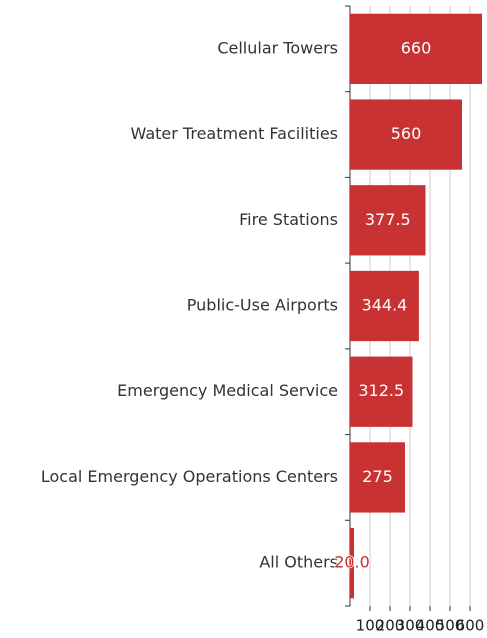 Image resolution: width=487 pixels, height=638 pixels. What do you see at coordinates (227, 390) in the screenshot?
I see `y-tick-label: Emergency Medical Service` at bounding box center [227, 390].